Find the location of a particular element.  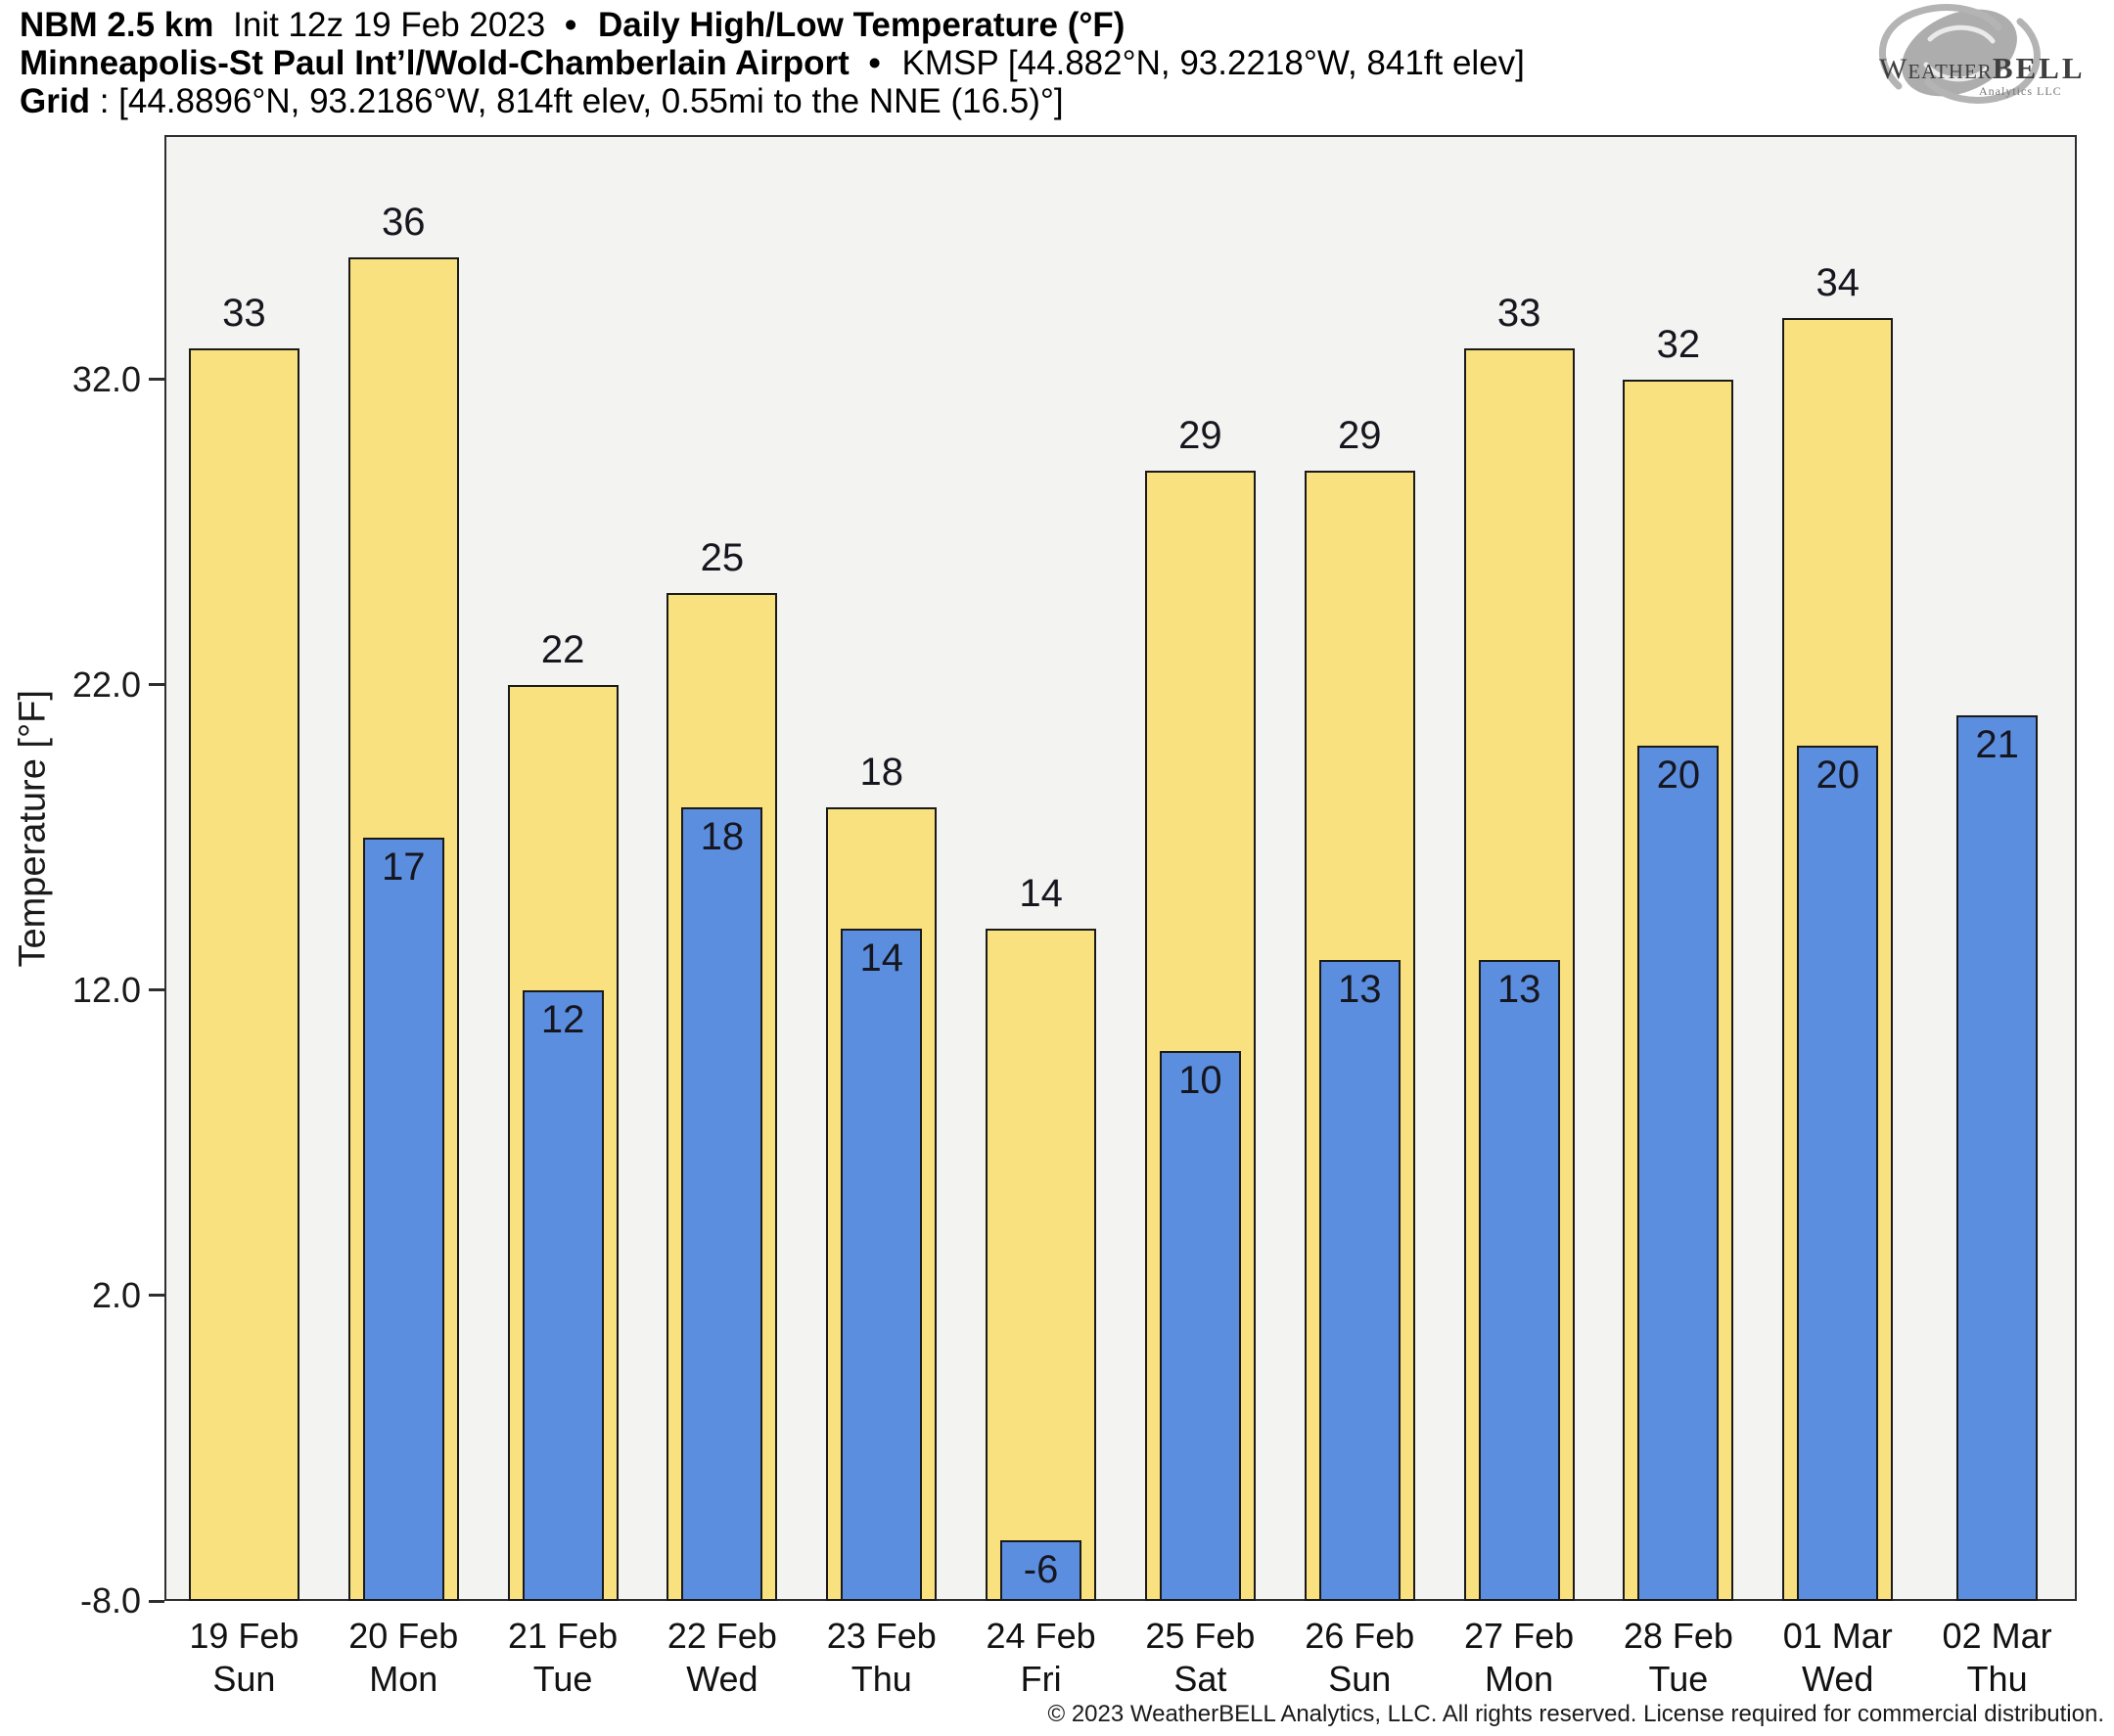

x-tick-label: 25 Feb Sat is located at coordinates (1200, 1658).